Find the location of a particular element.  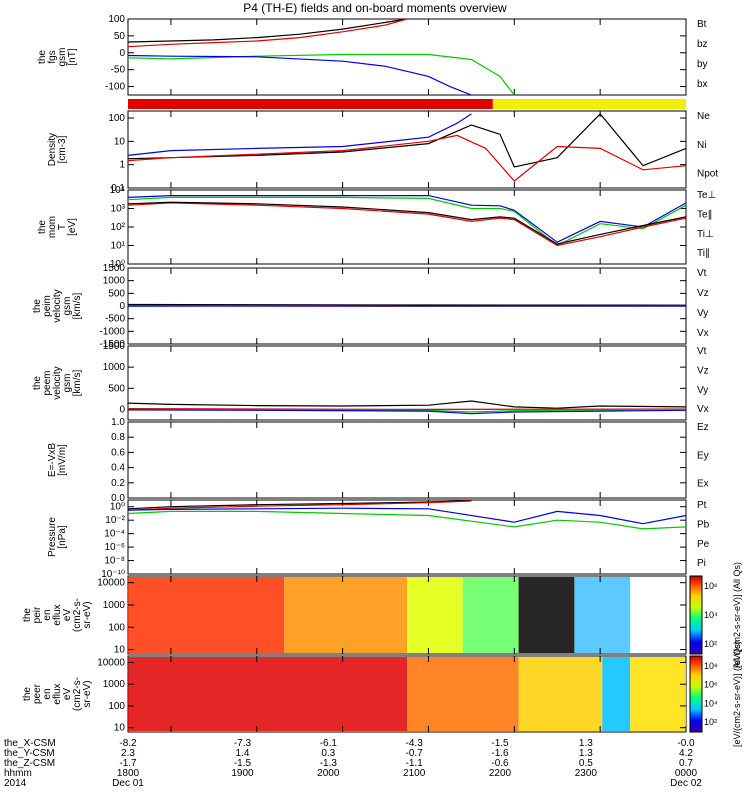

ytick-label: -500 is located at coordinates (115, 319).